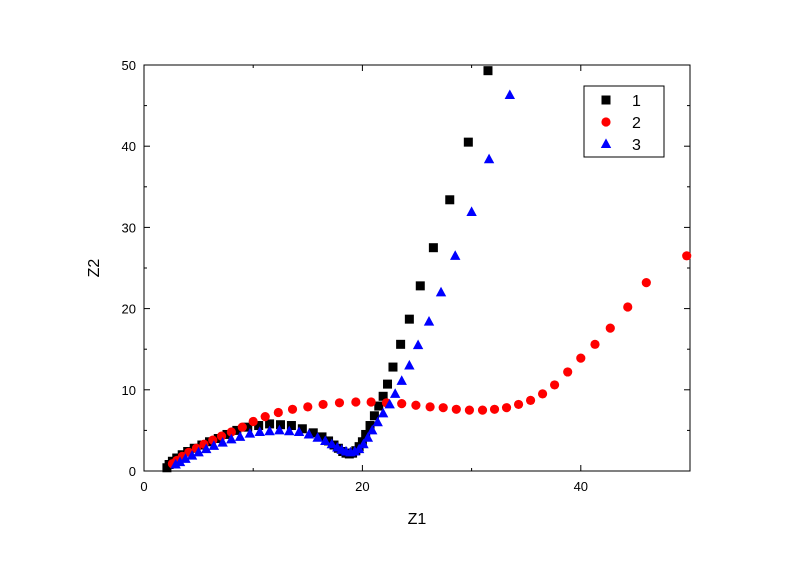  What do you see at coordinates (636, 123) in the screenshot?
I see `legend-label: 2` at bounding box center [636, 123].